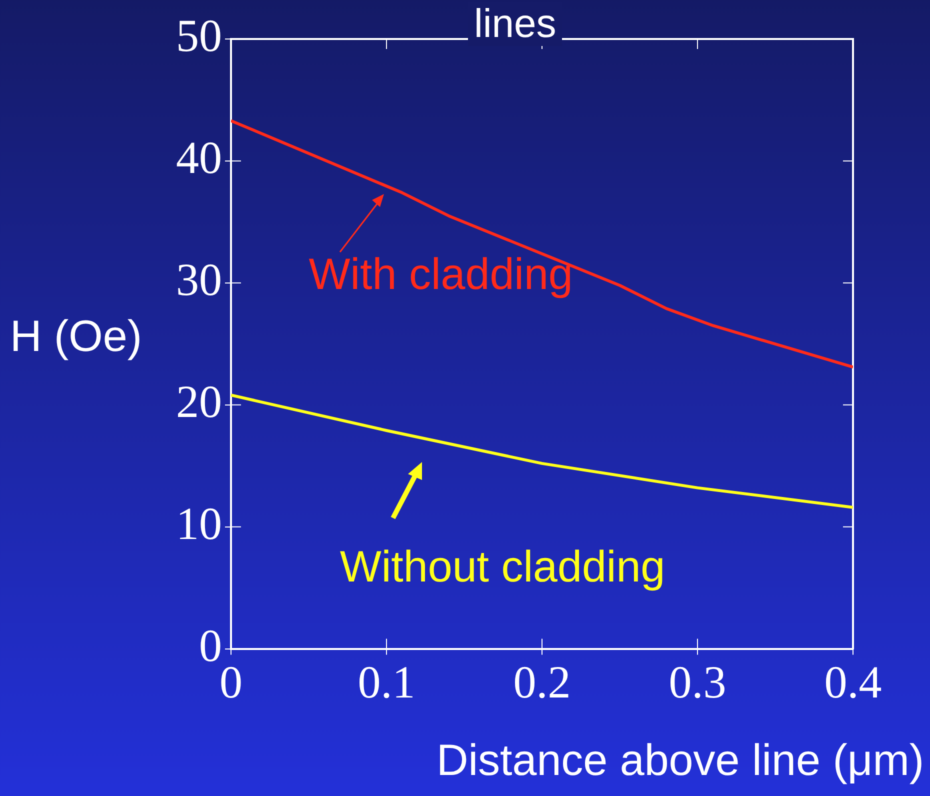 The image size is (930, 796). What do you see at coordinates (199, 158) in the screenshot?
I see `y-tick-label: 40` at bounding box center [199, 158].